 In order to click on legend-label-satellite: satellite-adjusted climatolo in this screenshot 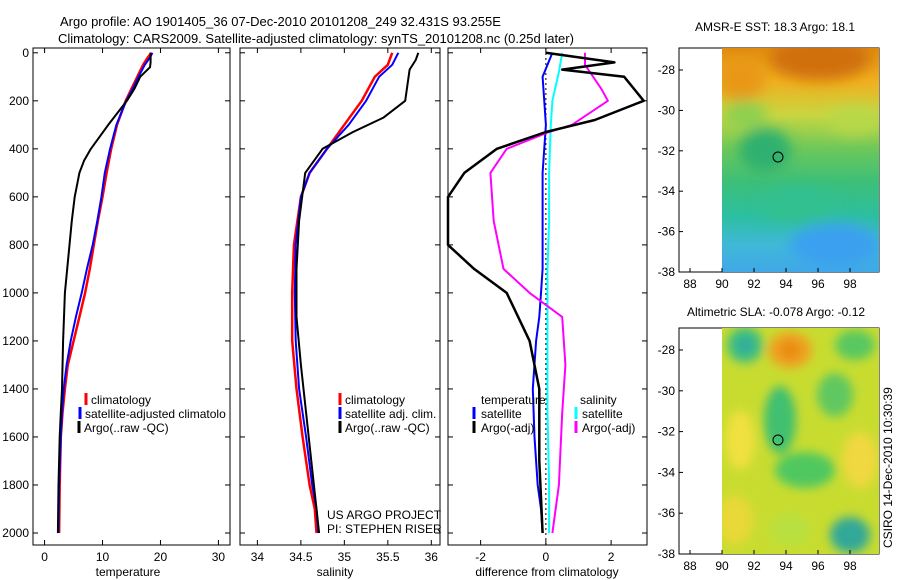, I will do `click(155, 414)`.